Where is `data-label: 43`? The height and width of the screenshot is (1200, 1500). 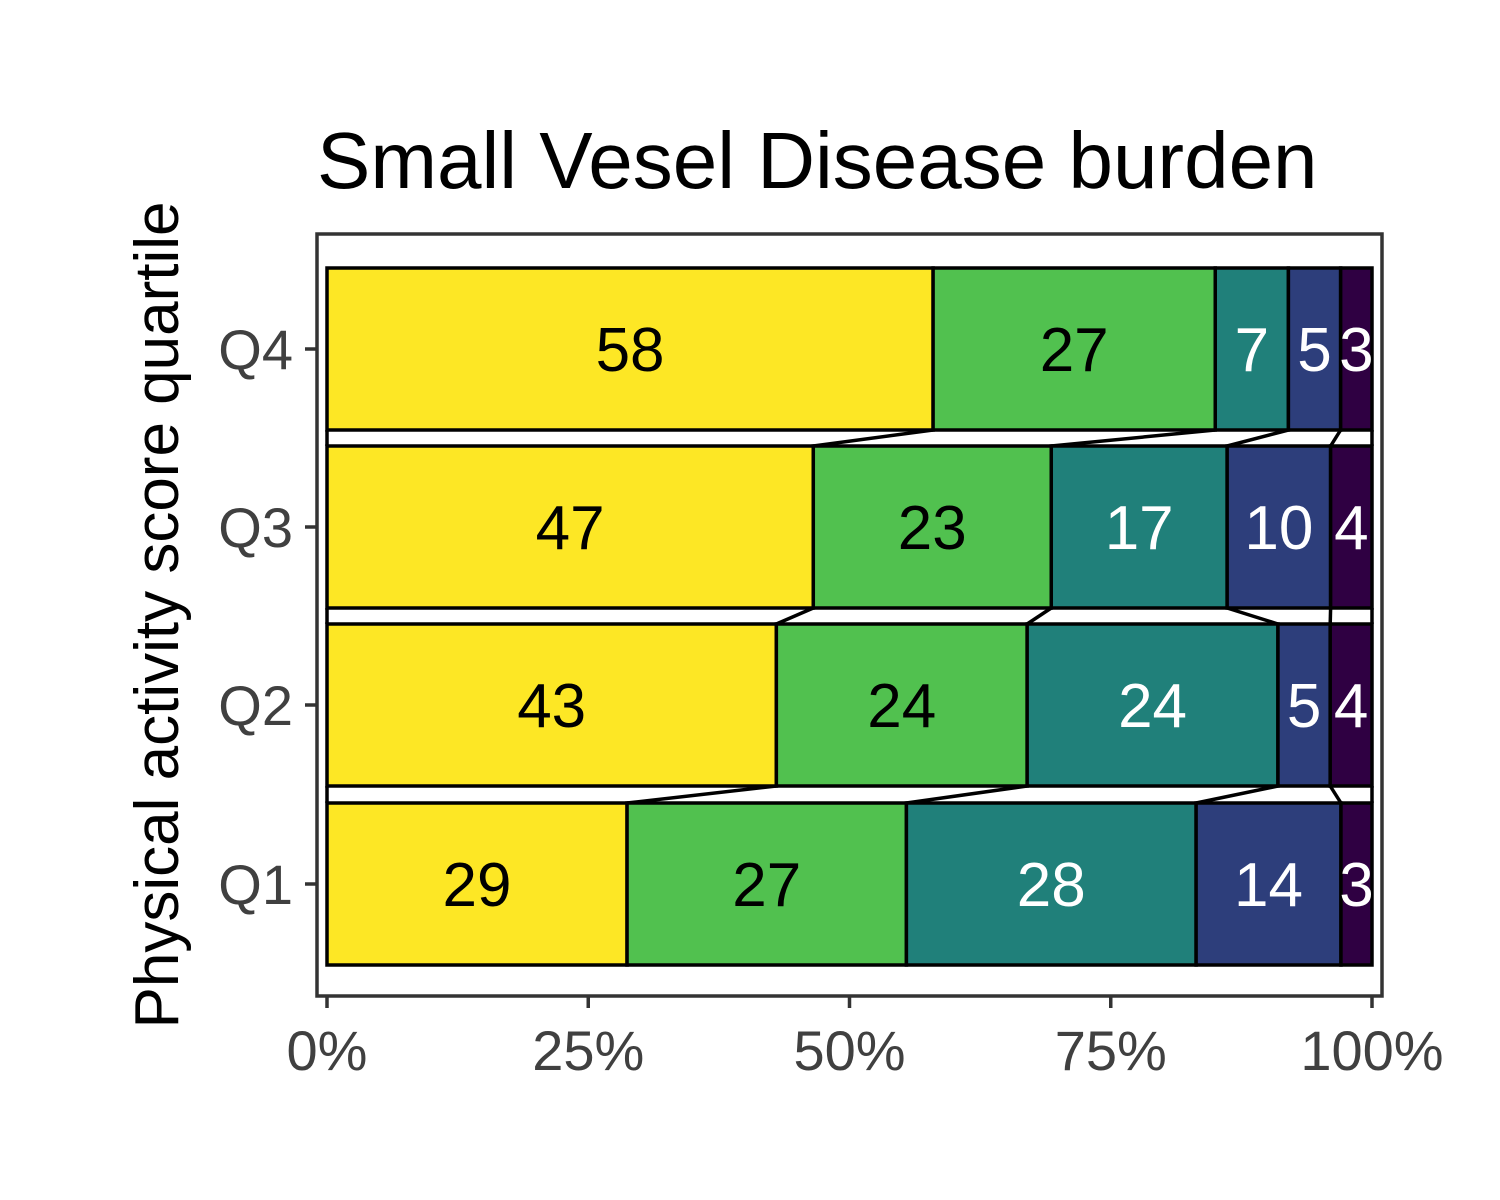 data-label: 43 is located at coordinates (551, 706).